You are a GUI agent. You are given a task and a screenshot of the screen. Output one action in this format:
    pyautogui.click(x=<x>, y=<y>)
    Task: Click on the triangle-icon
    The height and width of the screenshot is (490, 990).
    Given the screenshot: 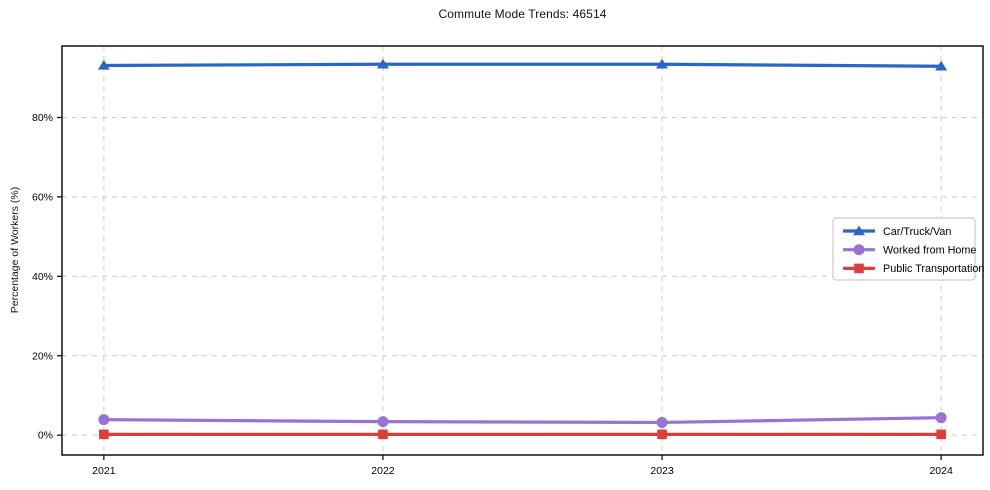 What is the action you would take?
    pyautogui.click(x=859, y=230)
    